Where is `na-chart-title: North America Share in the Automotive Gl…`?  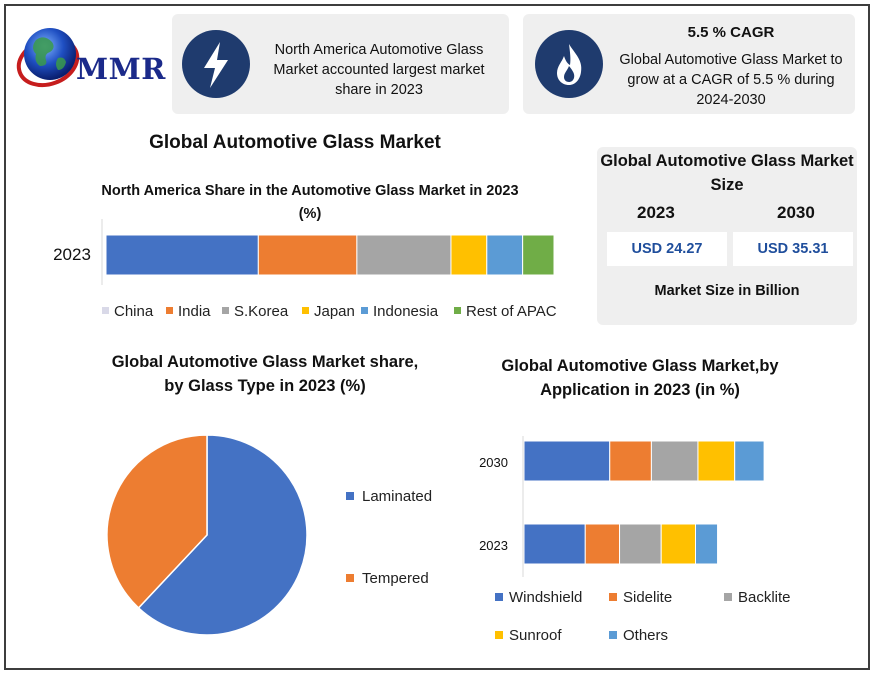
na-chart-title: North America Share in the Automotive Gl… is located at coordinates (310, 202).